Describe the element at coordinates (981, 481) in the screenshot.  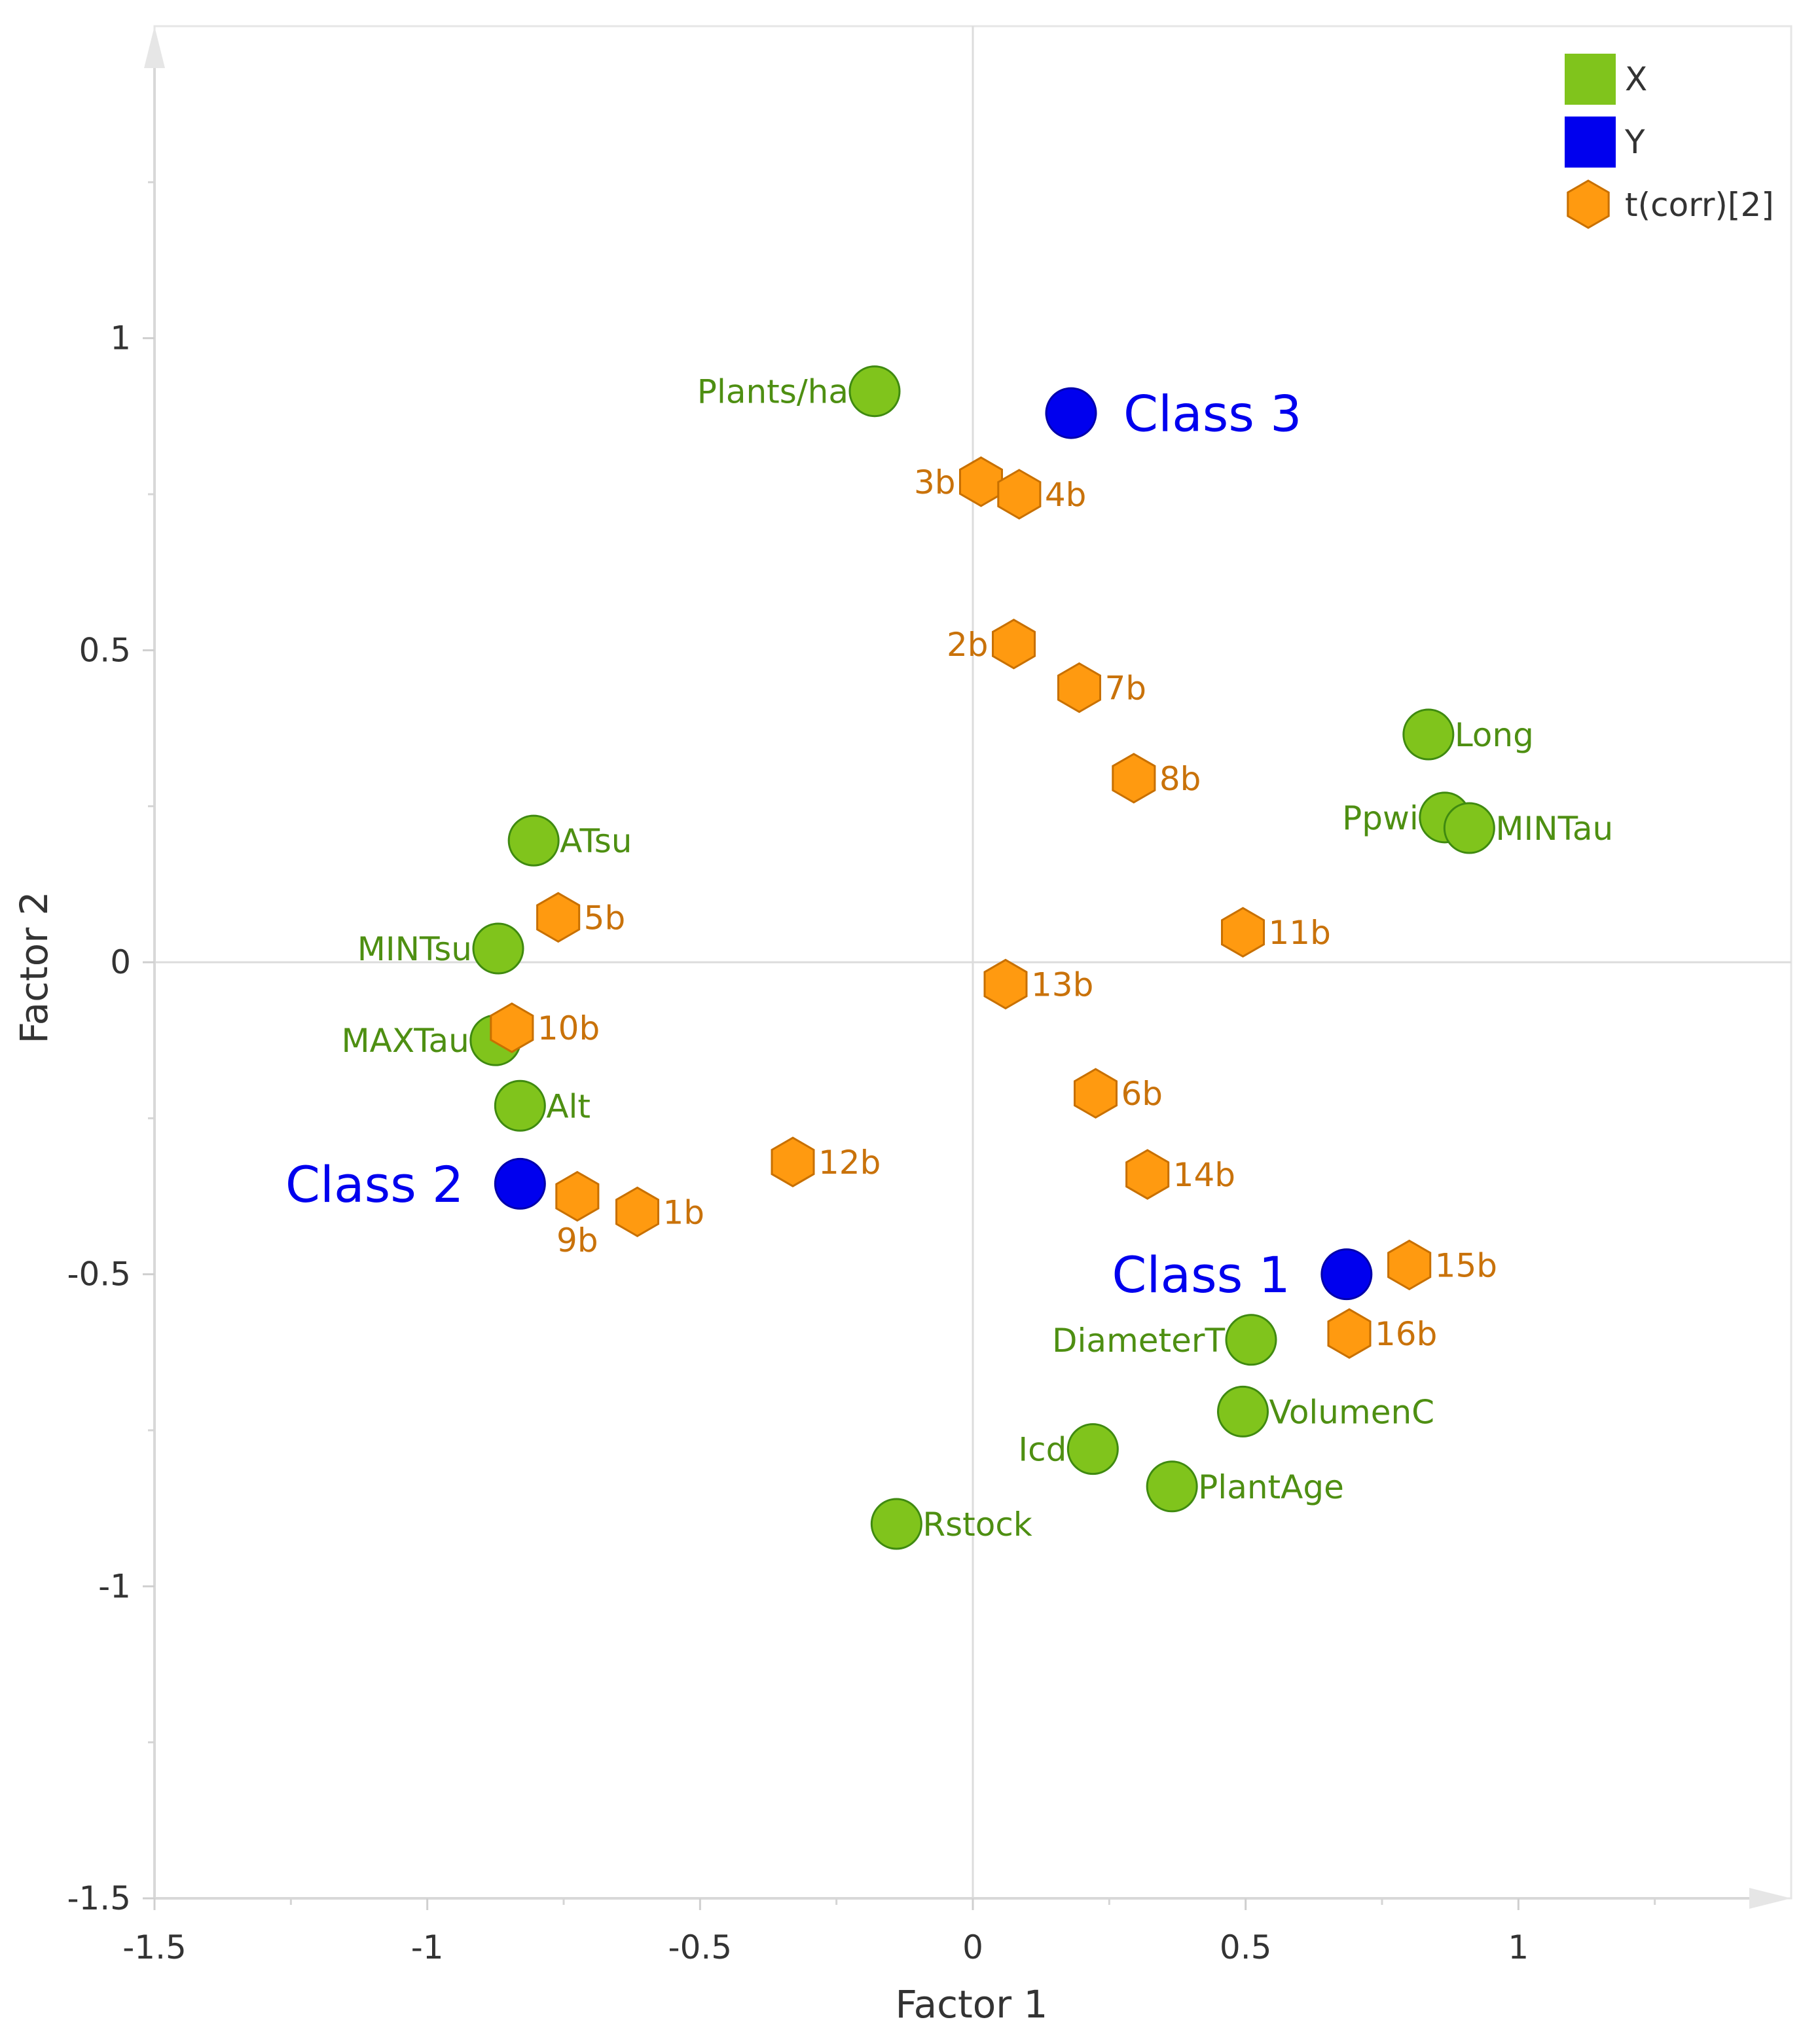
I see `point-hexagon-3b` at that location.